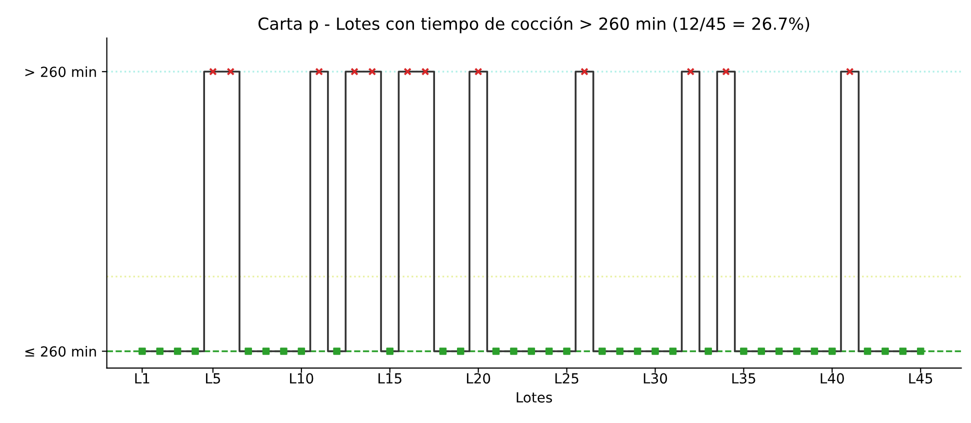 Image resolution: width=971 pixels, height=423 pixels. I want to click on x-tick-label: L15, so click(390, 378).